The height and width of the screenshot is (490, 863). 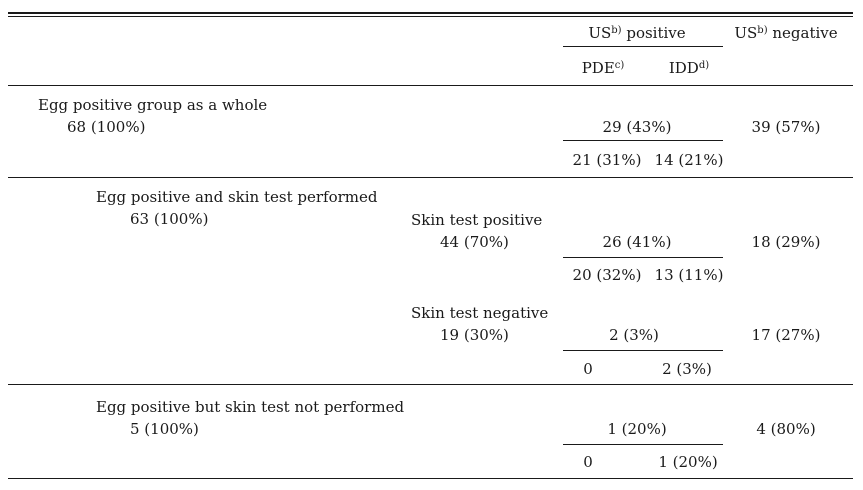 What do you see at coordinates (637, 242) in the screenshot?
I see `row-skin-positive-us-positive: 26 (41%)` at bounding box center [637, 242].